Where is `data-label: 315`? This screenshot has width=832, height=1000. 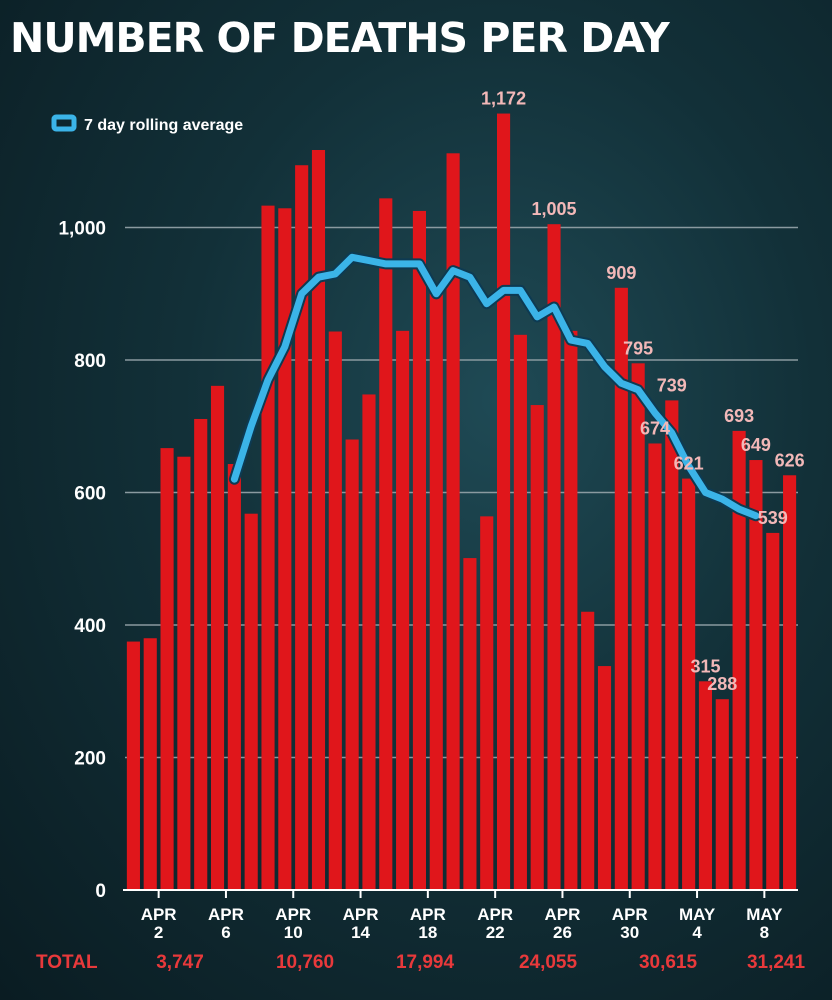
data-label: 315 is located at coordinates (705, 666).